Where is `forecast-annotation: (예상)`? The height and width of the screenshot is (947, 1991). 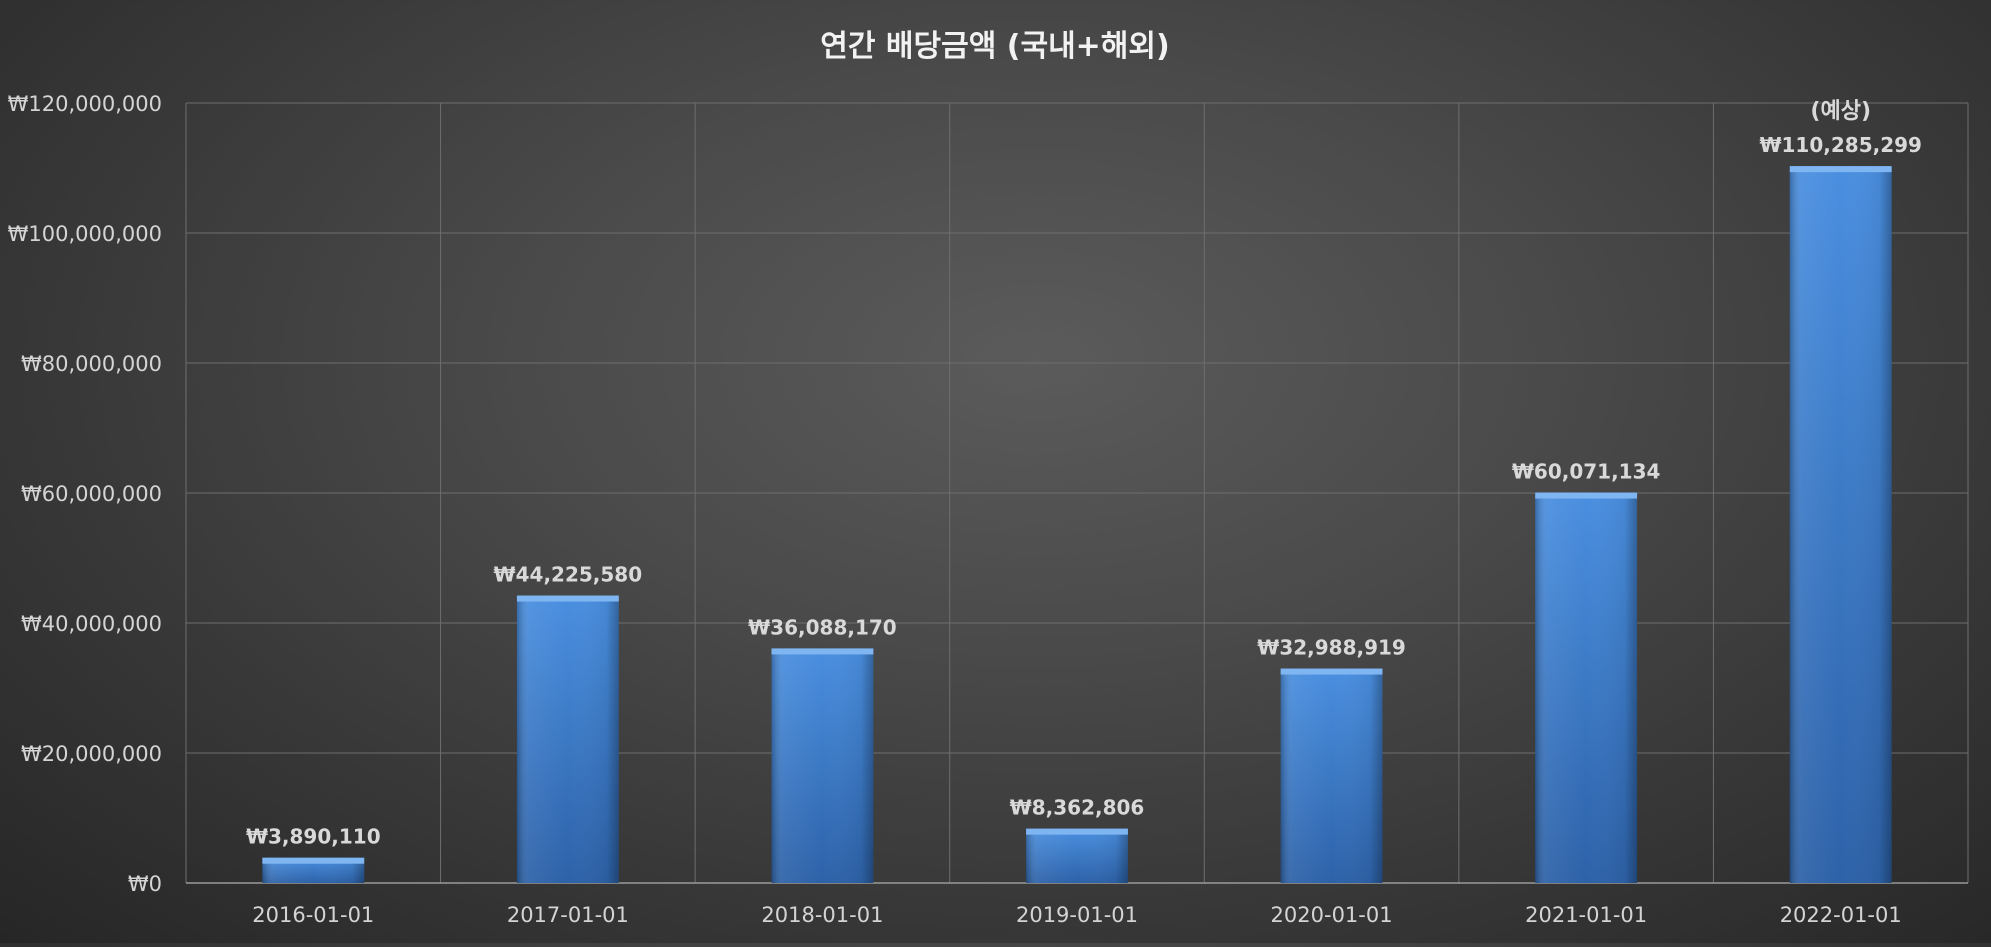
forecast-annotation: (예상) is located at coordinates (1840, 111).